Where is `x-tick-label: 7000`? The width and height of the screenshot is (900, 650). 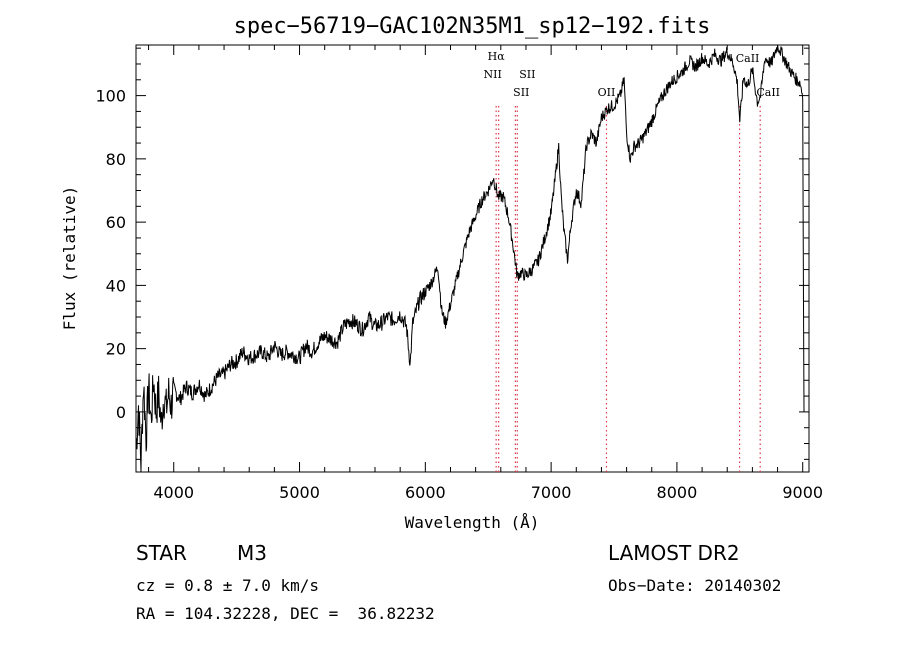 x-tick-label: 7000 is located at coordinates (551, 492).